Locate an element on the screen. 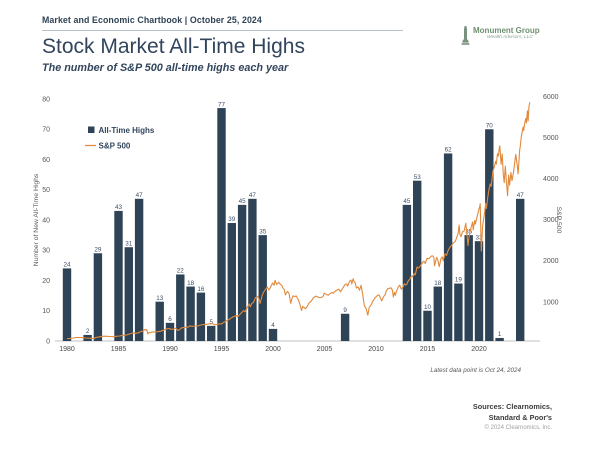  bar-label-1995: 77 is located at coordinates (222, 104).